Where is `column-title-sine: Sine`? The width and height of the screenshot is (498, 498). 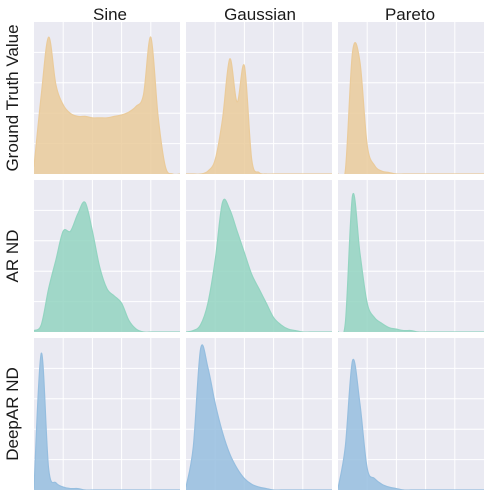
column-title-sine: Sine is located at coordinates (110, 14).